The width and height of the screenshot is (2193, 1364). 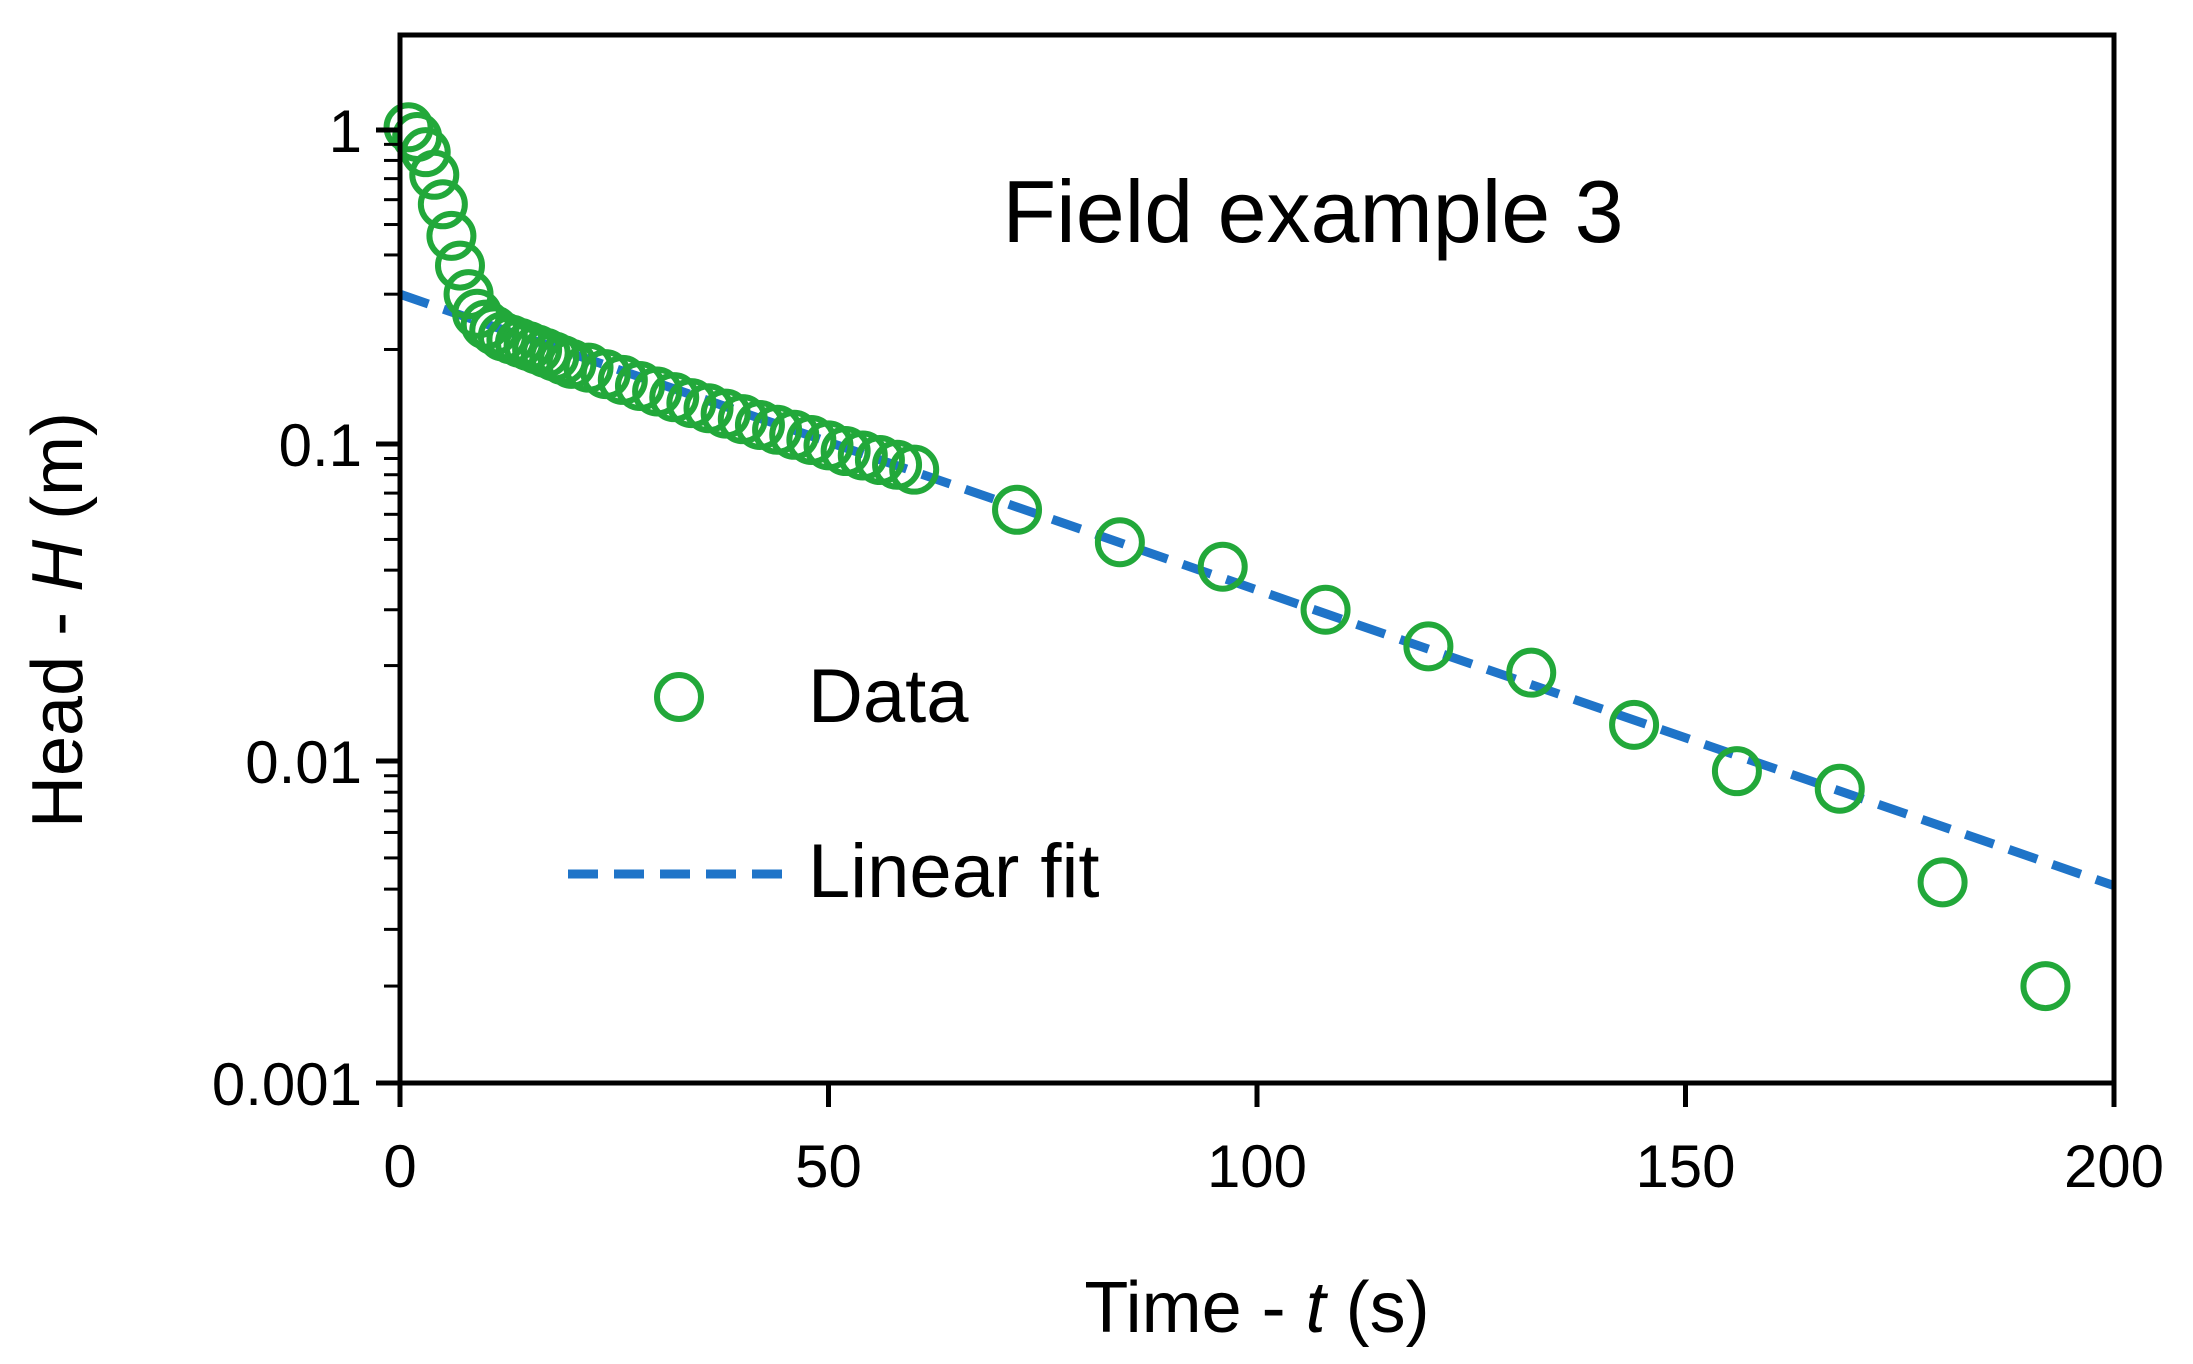 What do you see at coordinates (287, 1084) in the screenshot?
I see `y-tick-label: 0.001` at bounding box center [287, 1084].